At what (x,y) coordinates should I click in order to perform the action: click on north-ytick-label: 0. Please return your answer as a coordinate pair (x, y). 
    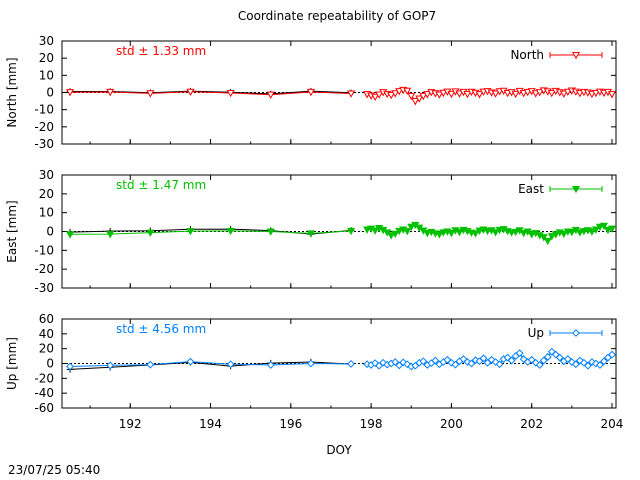
    Looking at the image, I should click on (50, 93).